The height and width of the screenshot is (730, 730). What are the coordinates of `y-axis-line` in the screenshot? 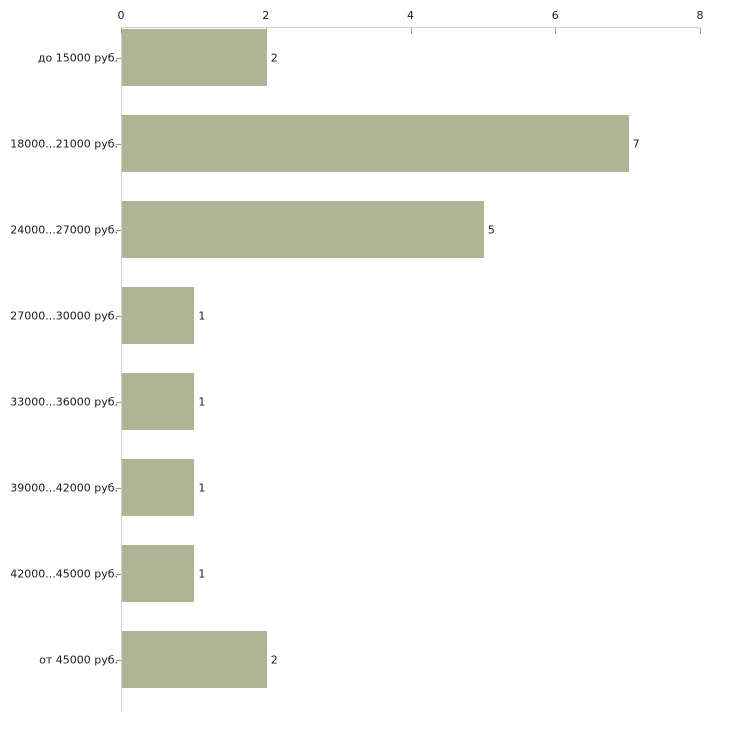 It's located at (121, 369).